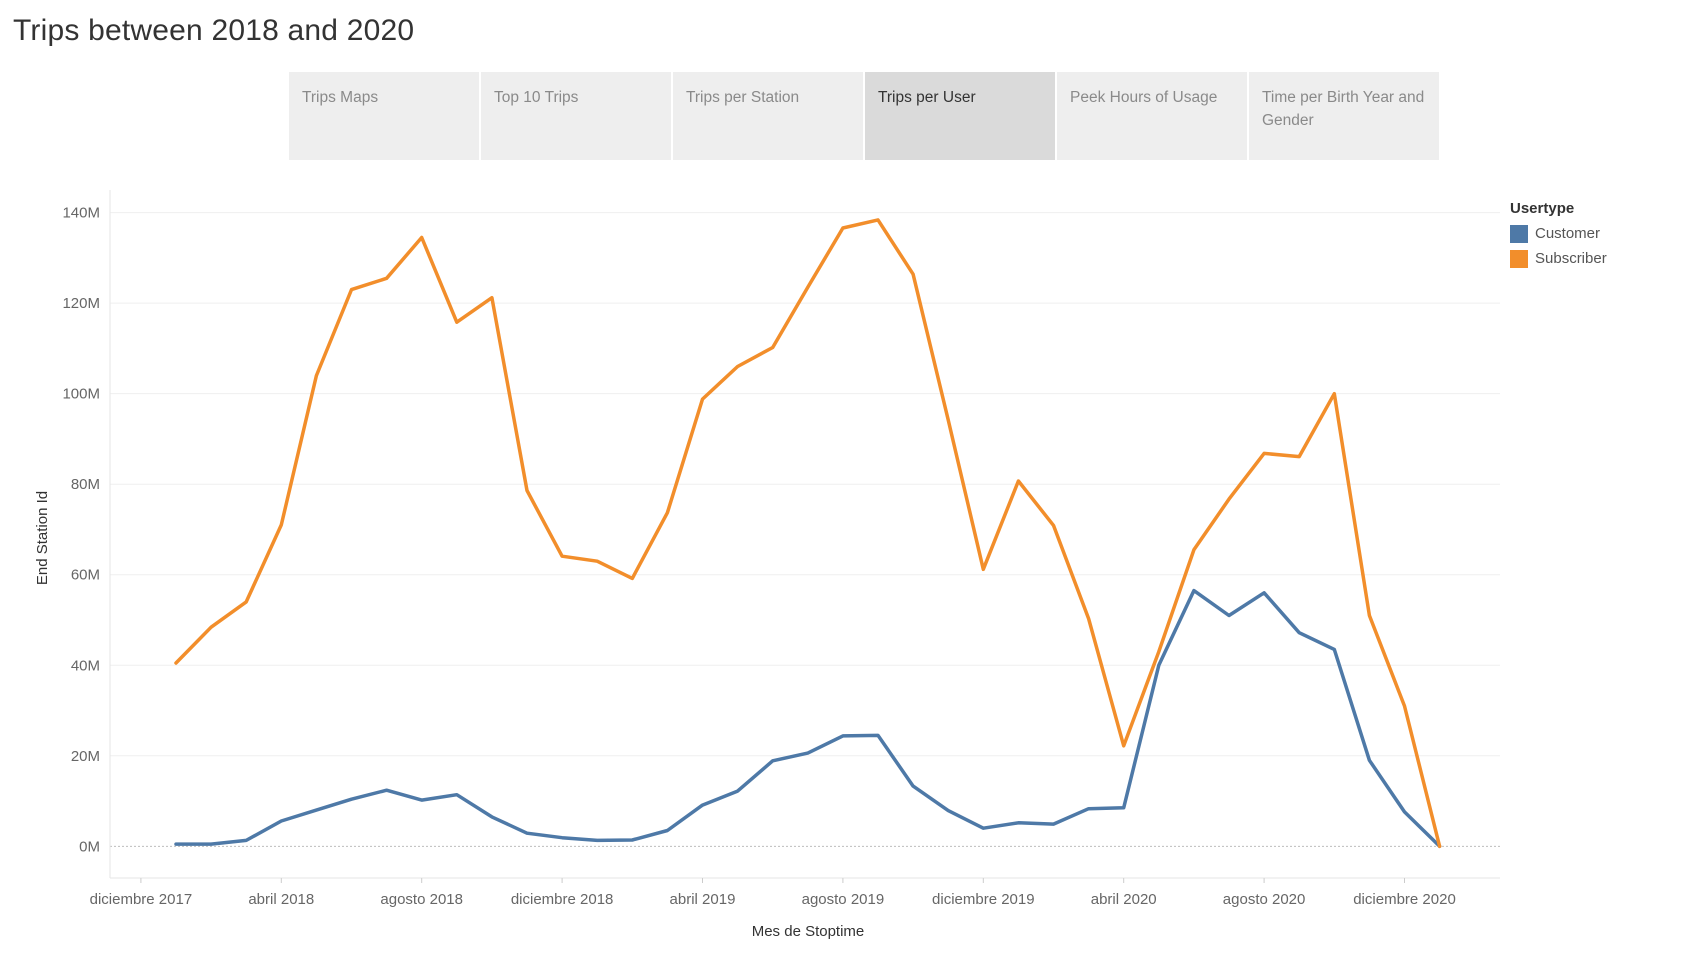  Describe the element at coordinates (85, 756) in the screenshot. I see `y-tick-label: 20M` at that location.